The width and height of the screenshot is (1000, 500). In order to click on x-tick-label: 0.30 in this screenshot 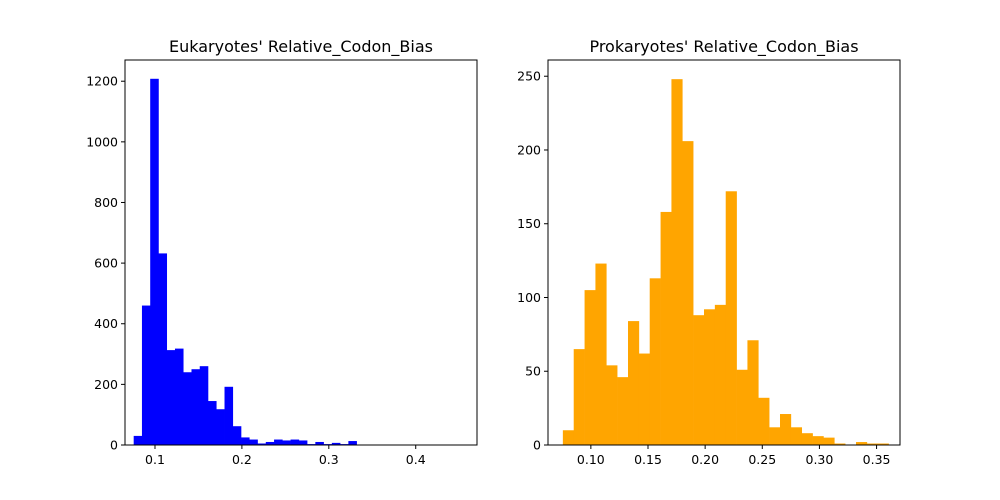, I will do `click(820, 459)`.